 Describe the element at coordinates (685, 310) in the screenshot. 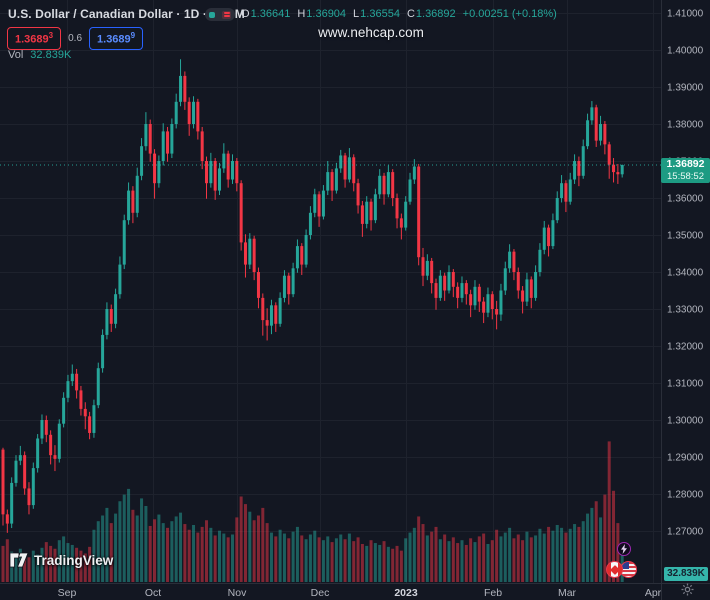

I see `price-tick-label: 1.33000` at that location.